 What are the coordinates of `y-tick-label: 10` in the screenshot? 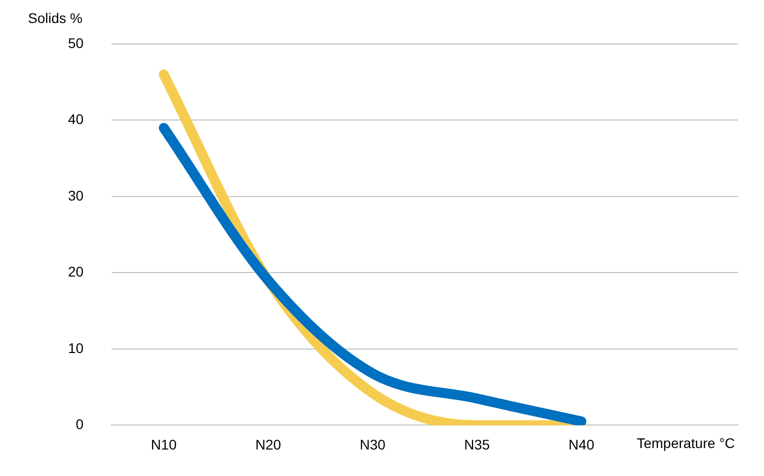 It's located at (76, 348).